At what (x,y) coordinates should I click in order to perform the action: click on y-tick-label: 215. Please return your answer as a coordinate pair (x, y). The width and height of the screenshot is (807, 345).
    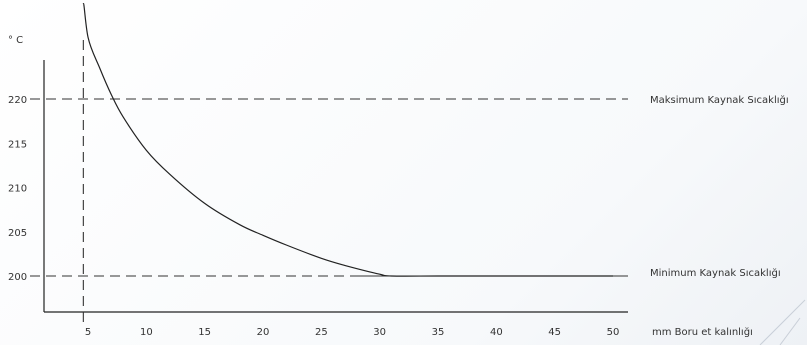
    Looking at the image, I should click on (17, 144).